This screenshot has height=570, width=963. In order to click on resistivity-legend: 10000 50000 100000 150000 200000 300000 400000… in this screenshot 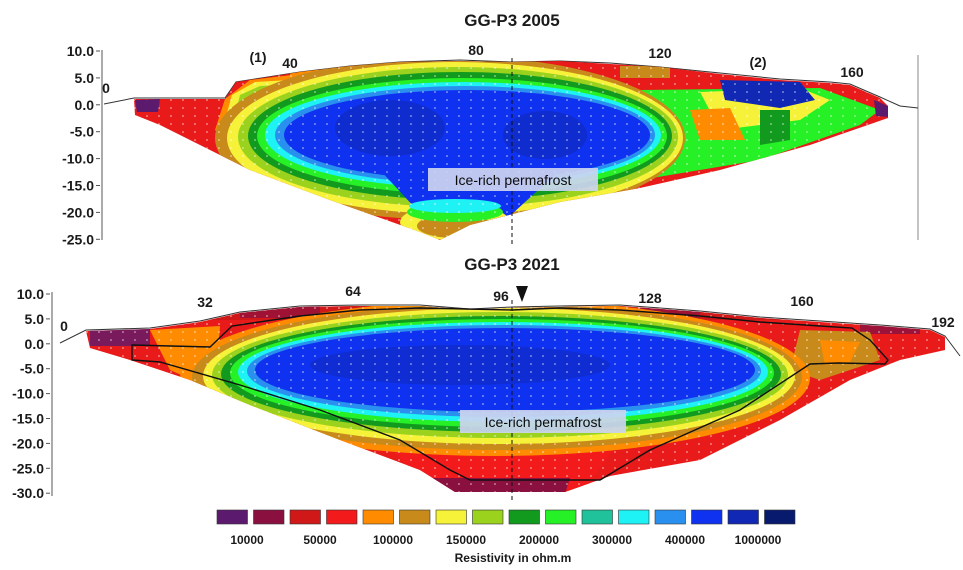, I will do `click(506, 528)`.